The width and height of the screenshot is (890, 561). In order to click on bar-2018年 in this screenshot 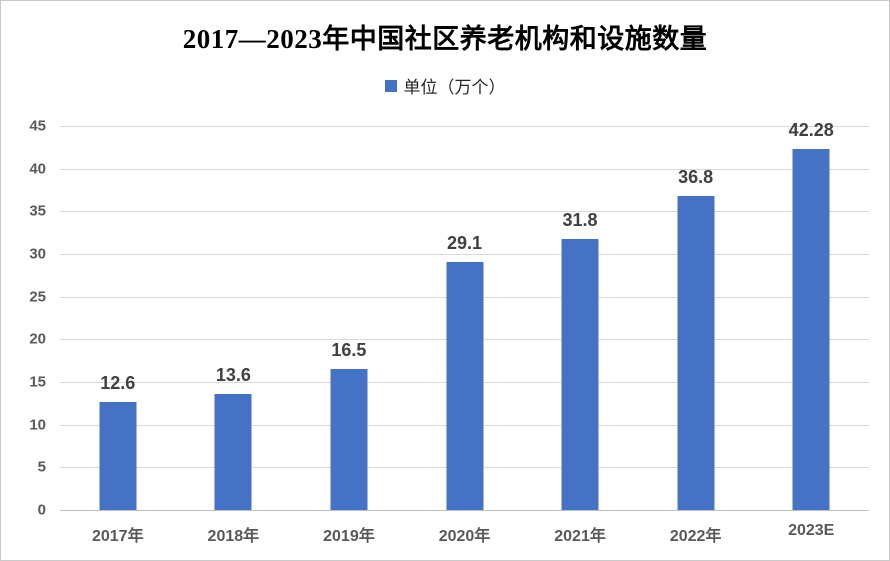, I will do `click(233, 451)`.